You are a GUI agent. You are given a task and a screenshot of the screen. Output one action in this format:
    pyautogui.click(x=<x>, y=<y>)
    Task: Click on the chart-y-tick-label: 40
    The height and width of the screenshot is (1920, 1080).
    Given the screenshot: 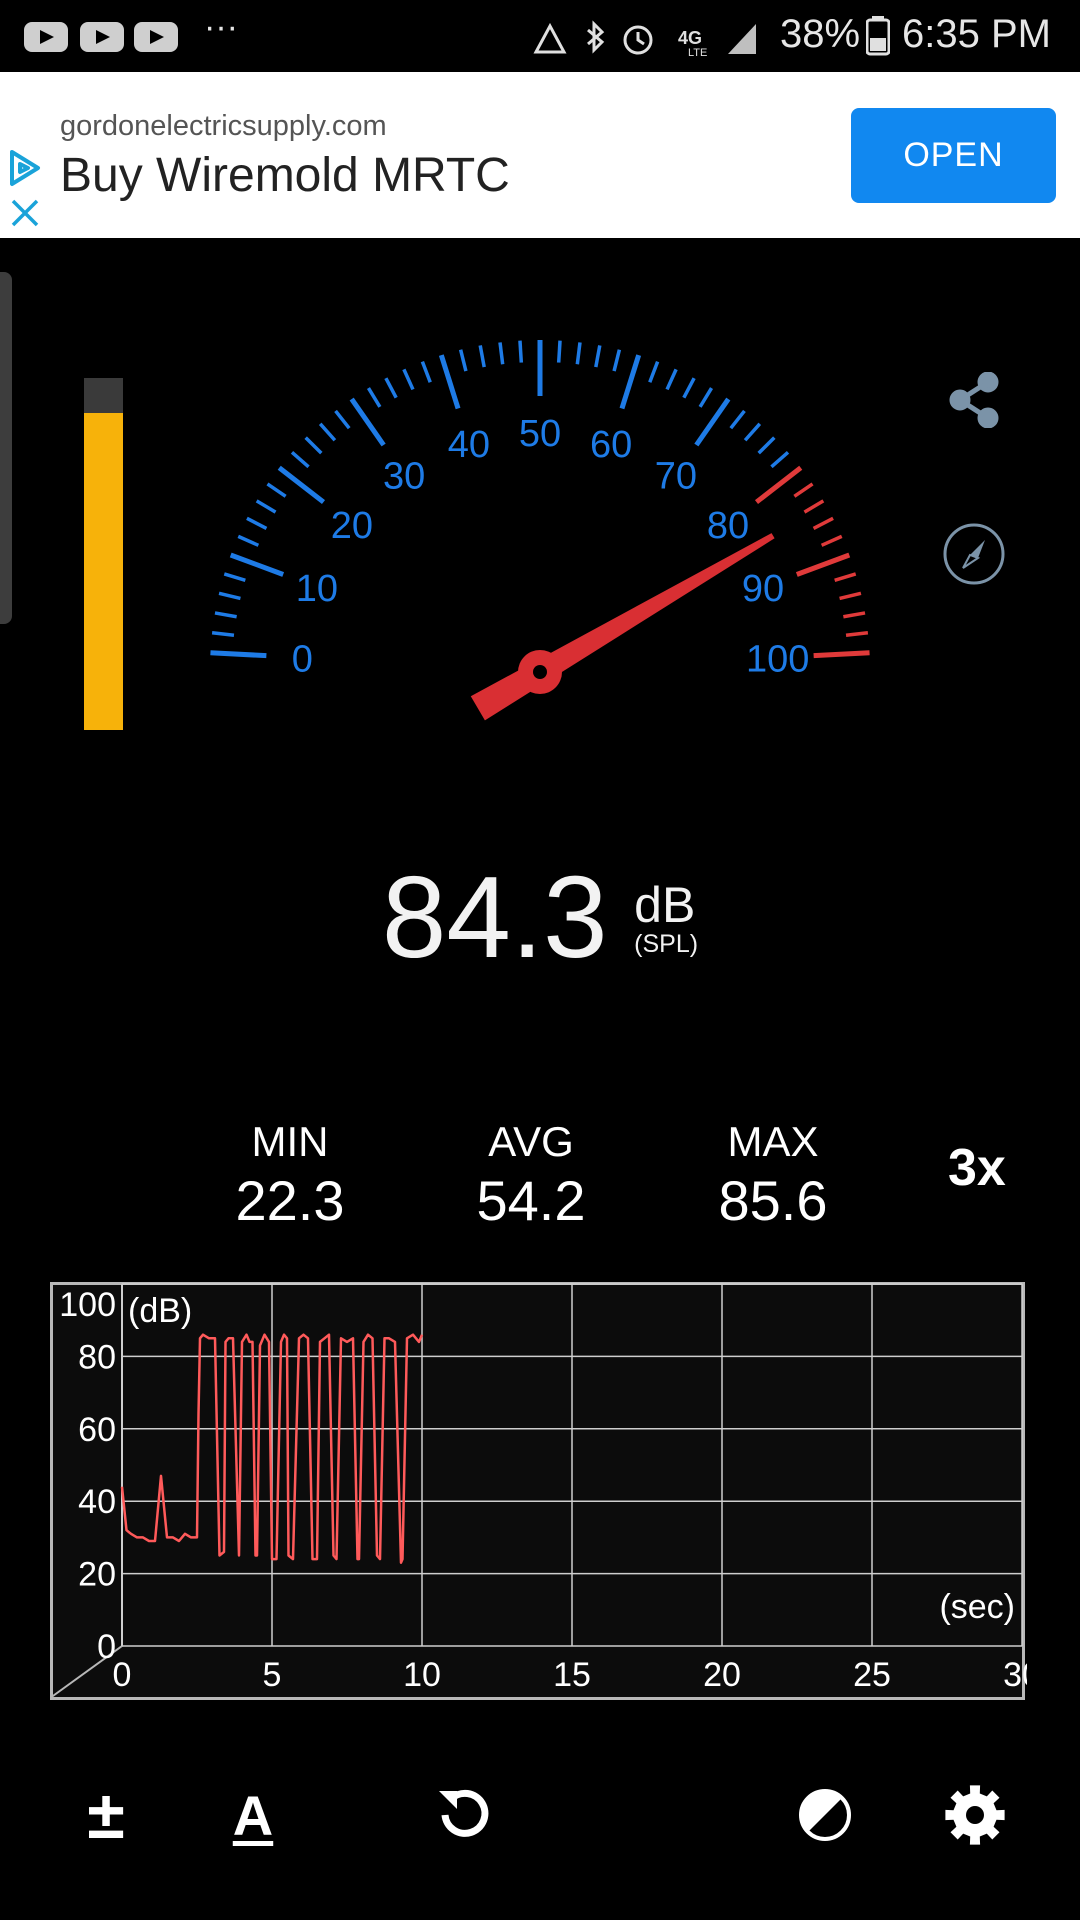 What is the action you would take?
    pyautogui.click(x=97, y=1502)
    